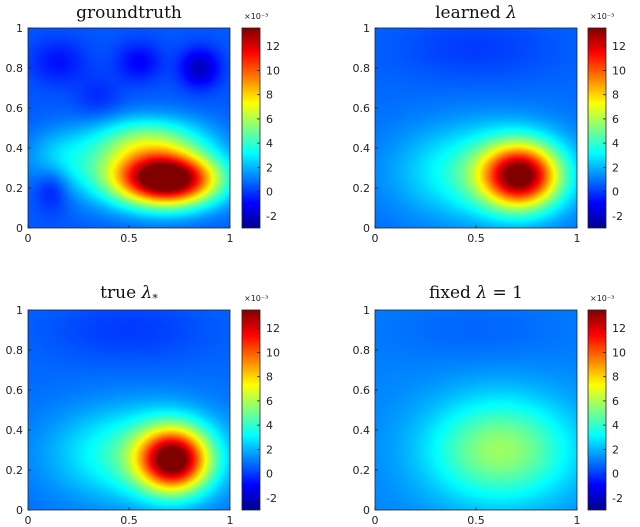 Image resolution: width=640 pixels, height=527 pixels. I want to click on panel-title: fixed λ = 1, so click(476, 293).